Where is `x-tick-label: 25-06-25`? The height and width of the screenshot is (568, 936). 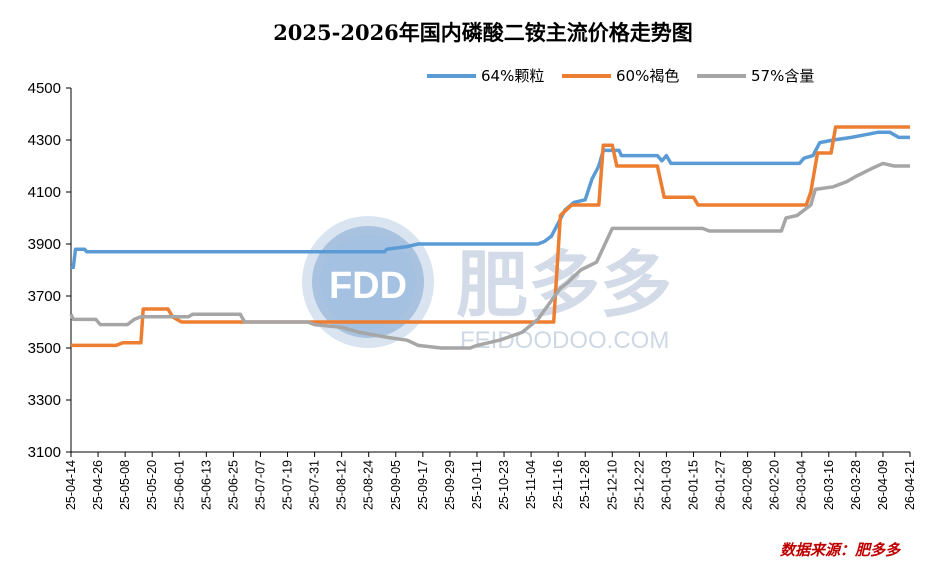 x-tick-label: 25-06-25 is located at coordinates (233, 485).